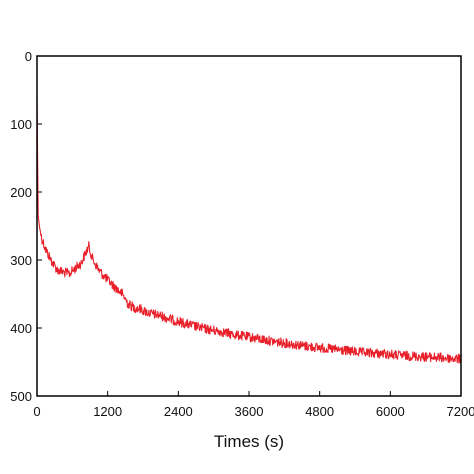 The image size is (474, 474). Describe the element at coordinates (249, 441) in the screenshot. I see `x-axis-title: Times (s)` at that location.